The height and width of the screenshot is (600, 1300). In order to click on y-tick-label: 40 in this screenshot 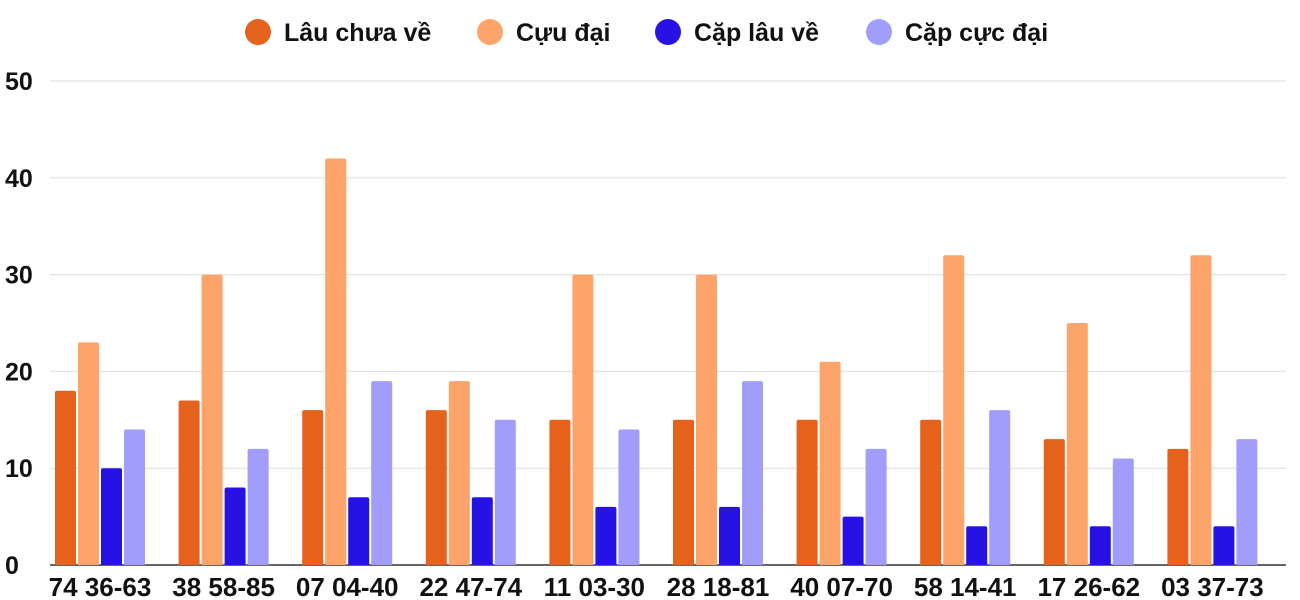, I will do `click(19, 179)`.